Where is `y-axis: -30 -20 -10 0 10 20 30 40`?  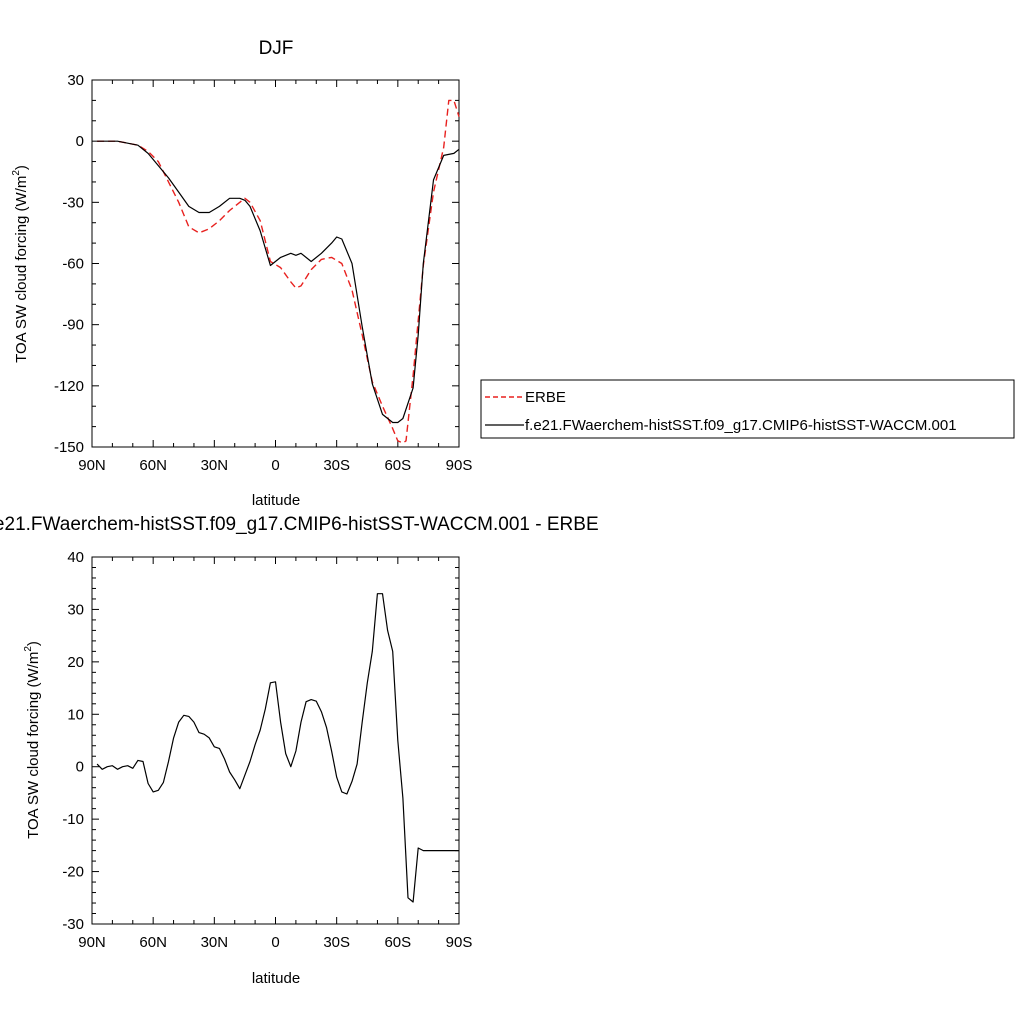 y-axis: -30 -20 -10 0 10 20 30 40 is located at coordinates (260, 741).